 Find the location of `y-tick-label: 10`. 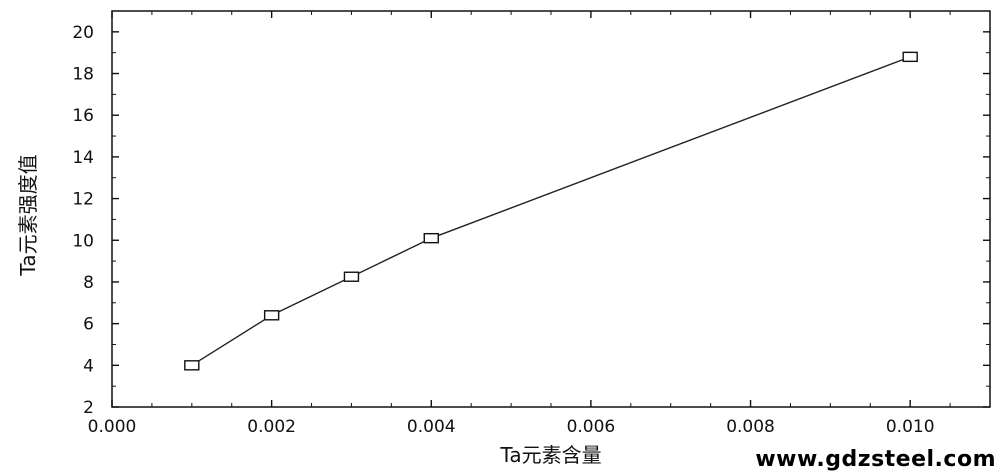

y-tick-label: 10 is located at coordinates (83, 241).